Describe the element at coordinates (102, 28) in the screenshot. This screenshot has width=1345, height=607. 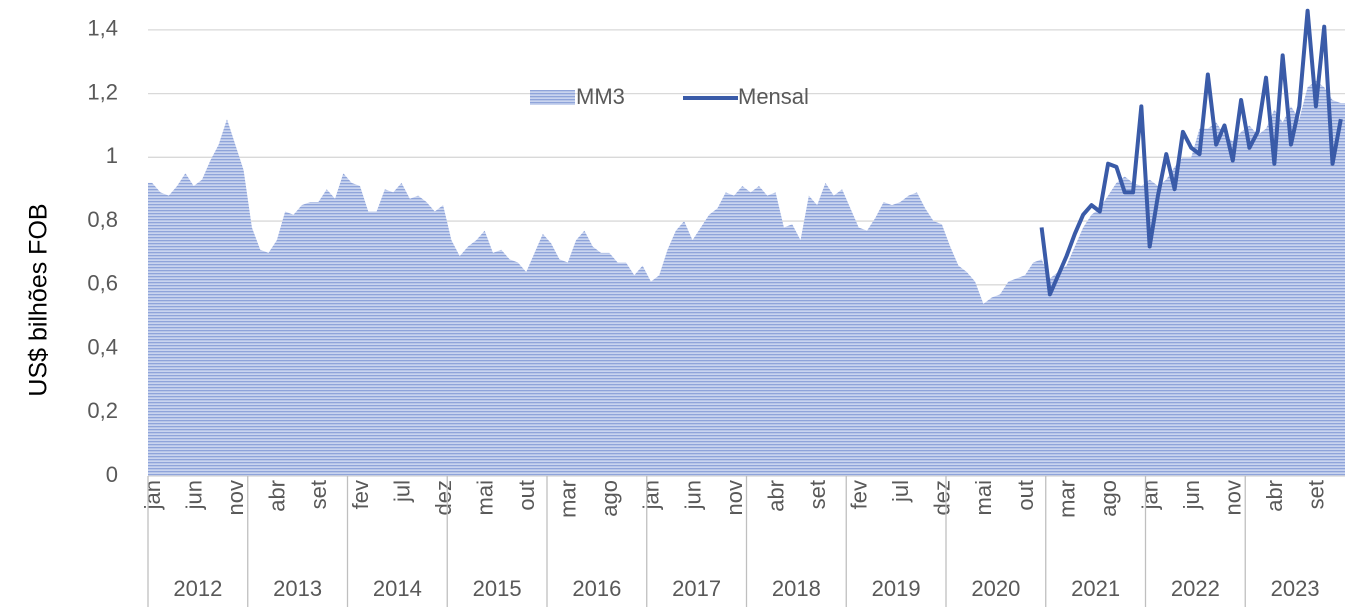
I see `y-tick-label: 1,4` at that location.